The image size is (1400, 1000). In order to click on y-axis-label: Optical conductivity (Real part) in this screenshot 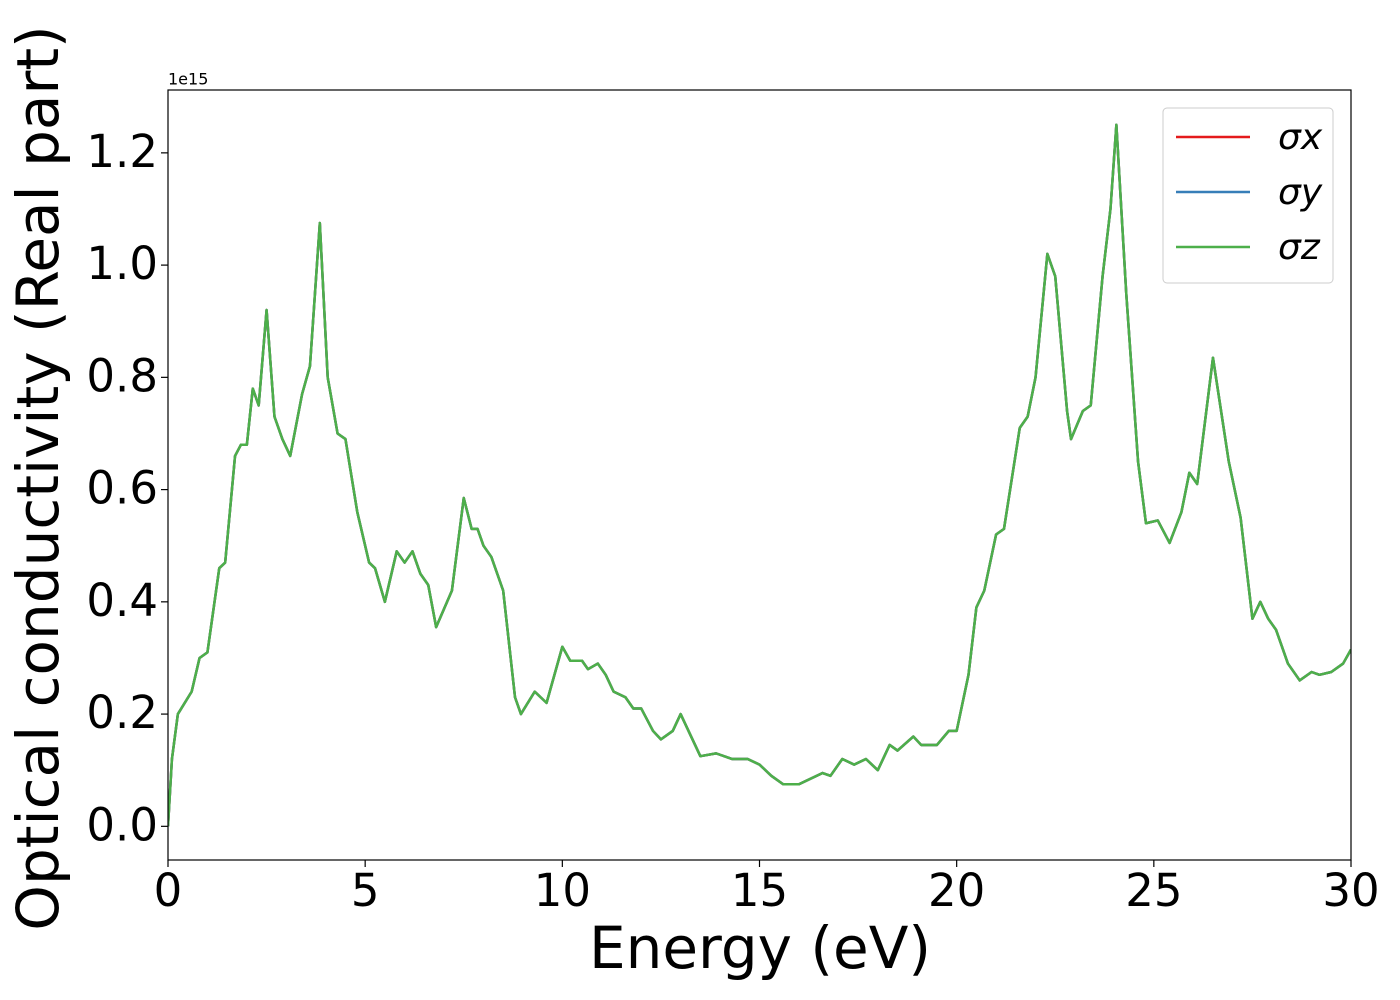, I will do `click(38, 477)`.